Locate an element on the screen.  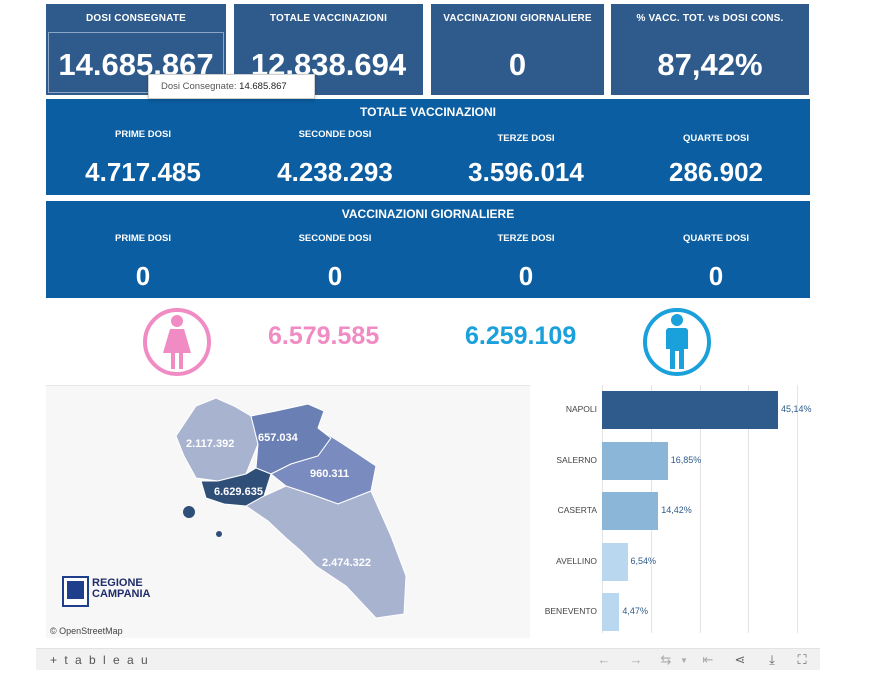
bar-category-label: CASERTA is located at coordinates (577, 510).